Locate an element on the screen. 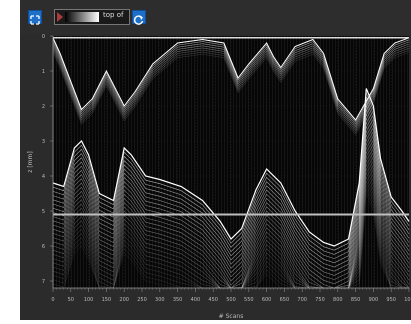  x-tick-label: 700 is located at coordinates (302, 300).